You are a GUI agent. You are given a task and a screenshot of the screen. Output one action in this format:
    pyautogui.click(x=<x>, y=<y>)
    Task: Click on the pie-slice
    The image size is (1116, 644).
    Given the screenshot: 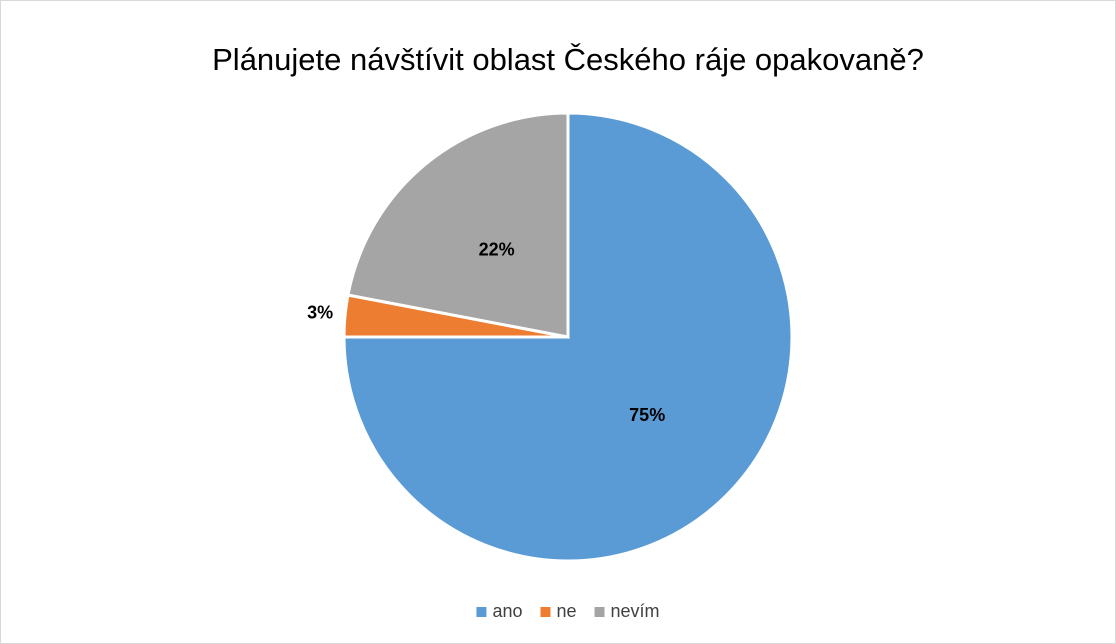 What is the action you would take?
    pyautogui.click(x=458, y=225)
    